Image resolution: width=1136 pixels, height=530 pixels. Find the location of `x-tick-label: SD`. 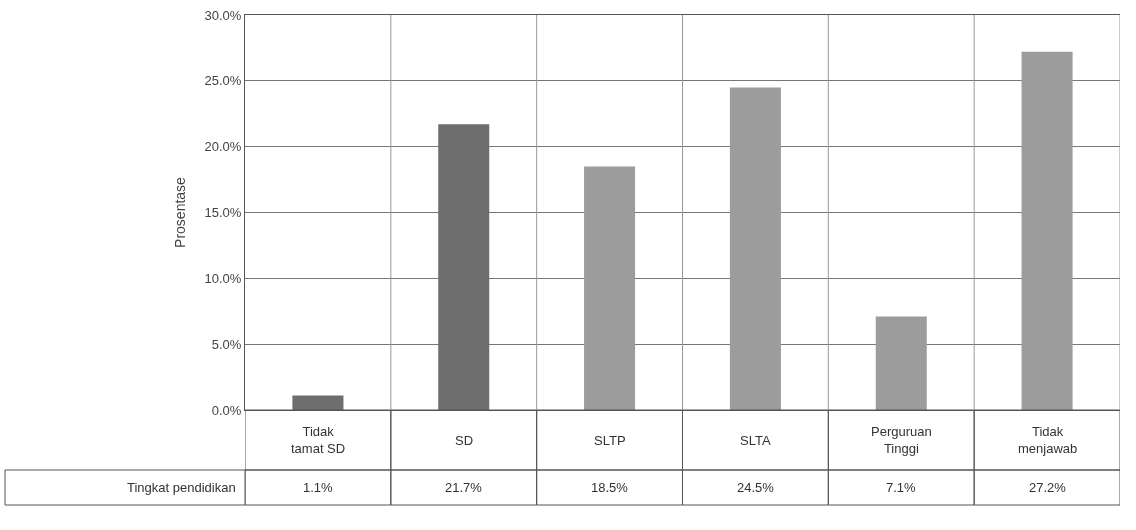

x-tick-label: SD is located at coordinates (464, 440).